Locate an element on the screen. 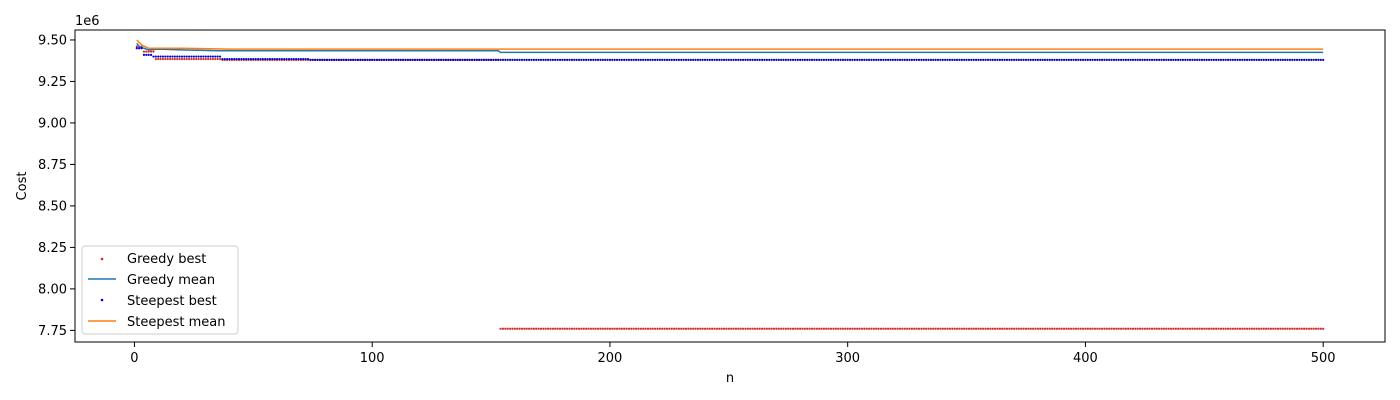 The height and width of the screenshot is (400, 1400). x-axis-label: n is located at coordinates (730, 378).